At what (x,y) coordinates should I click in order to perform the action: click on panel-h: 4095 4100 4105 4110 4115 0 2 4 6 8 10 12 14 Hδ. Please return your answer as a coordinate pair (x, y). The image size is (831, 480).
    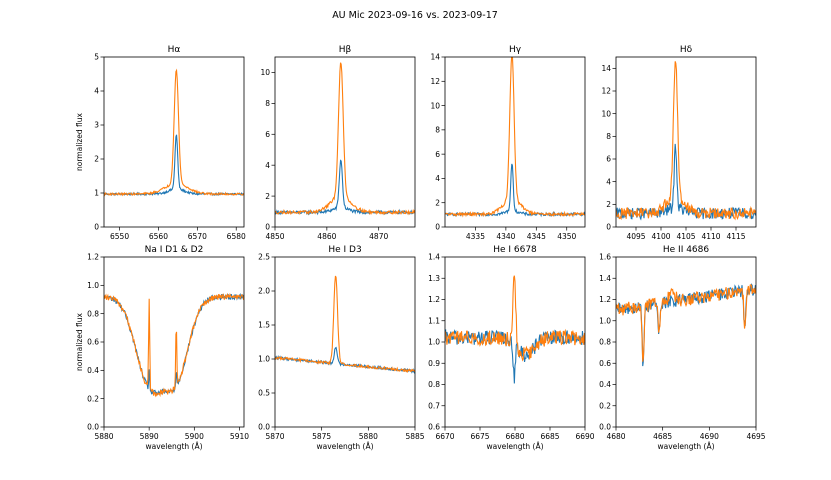
    Looking at the image, I should click on (679, 143).